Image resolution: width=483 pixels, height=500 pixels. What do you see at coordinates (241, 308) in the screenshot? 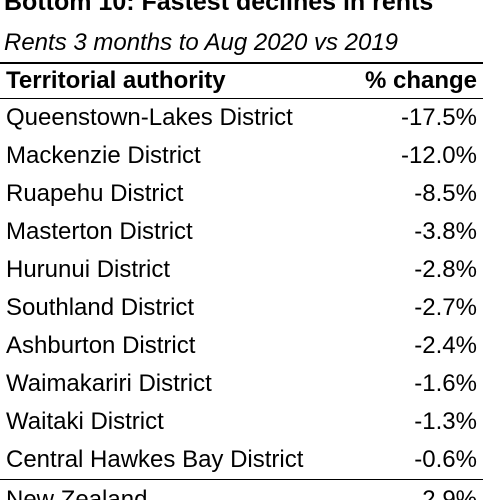
I see `table-row: Southland District -2.7%` at bounding box center [241, 308].